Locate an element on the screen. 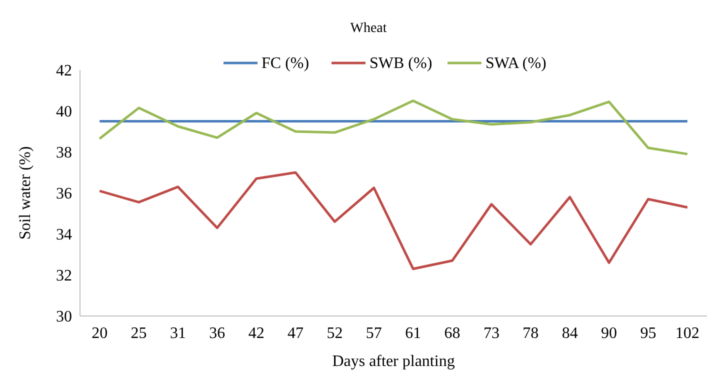 The image size is (721, 376). chart-title: Wheat is located at coordinates (368, 28).